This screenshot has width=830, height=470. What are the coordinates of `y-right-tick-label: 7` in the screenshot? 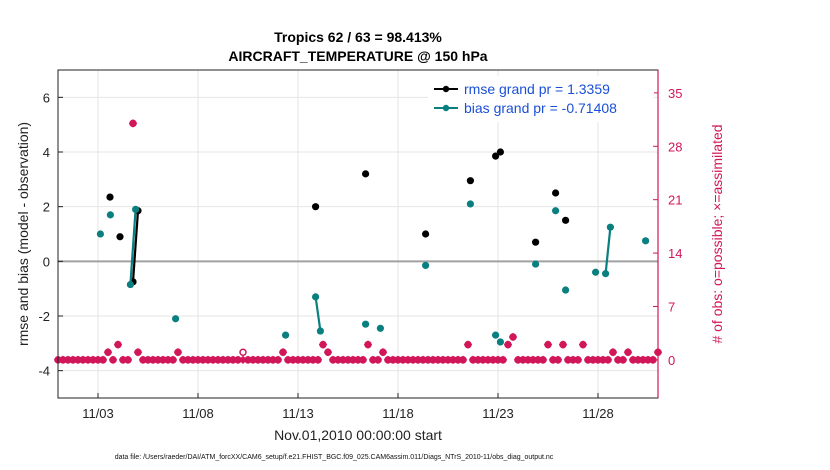 It's located at (671, 306).